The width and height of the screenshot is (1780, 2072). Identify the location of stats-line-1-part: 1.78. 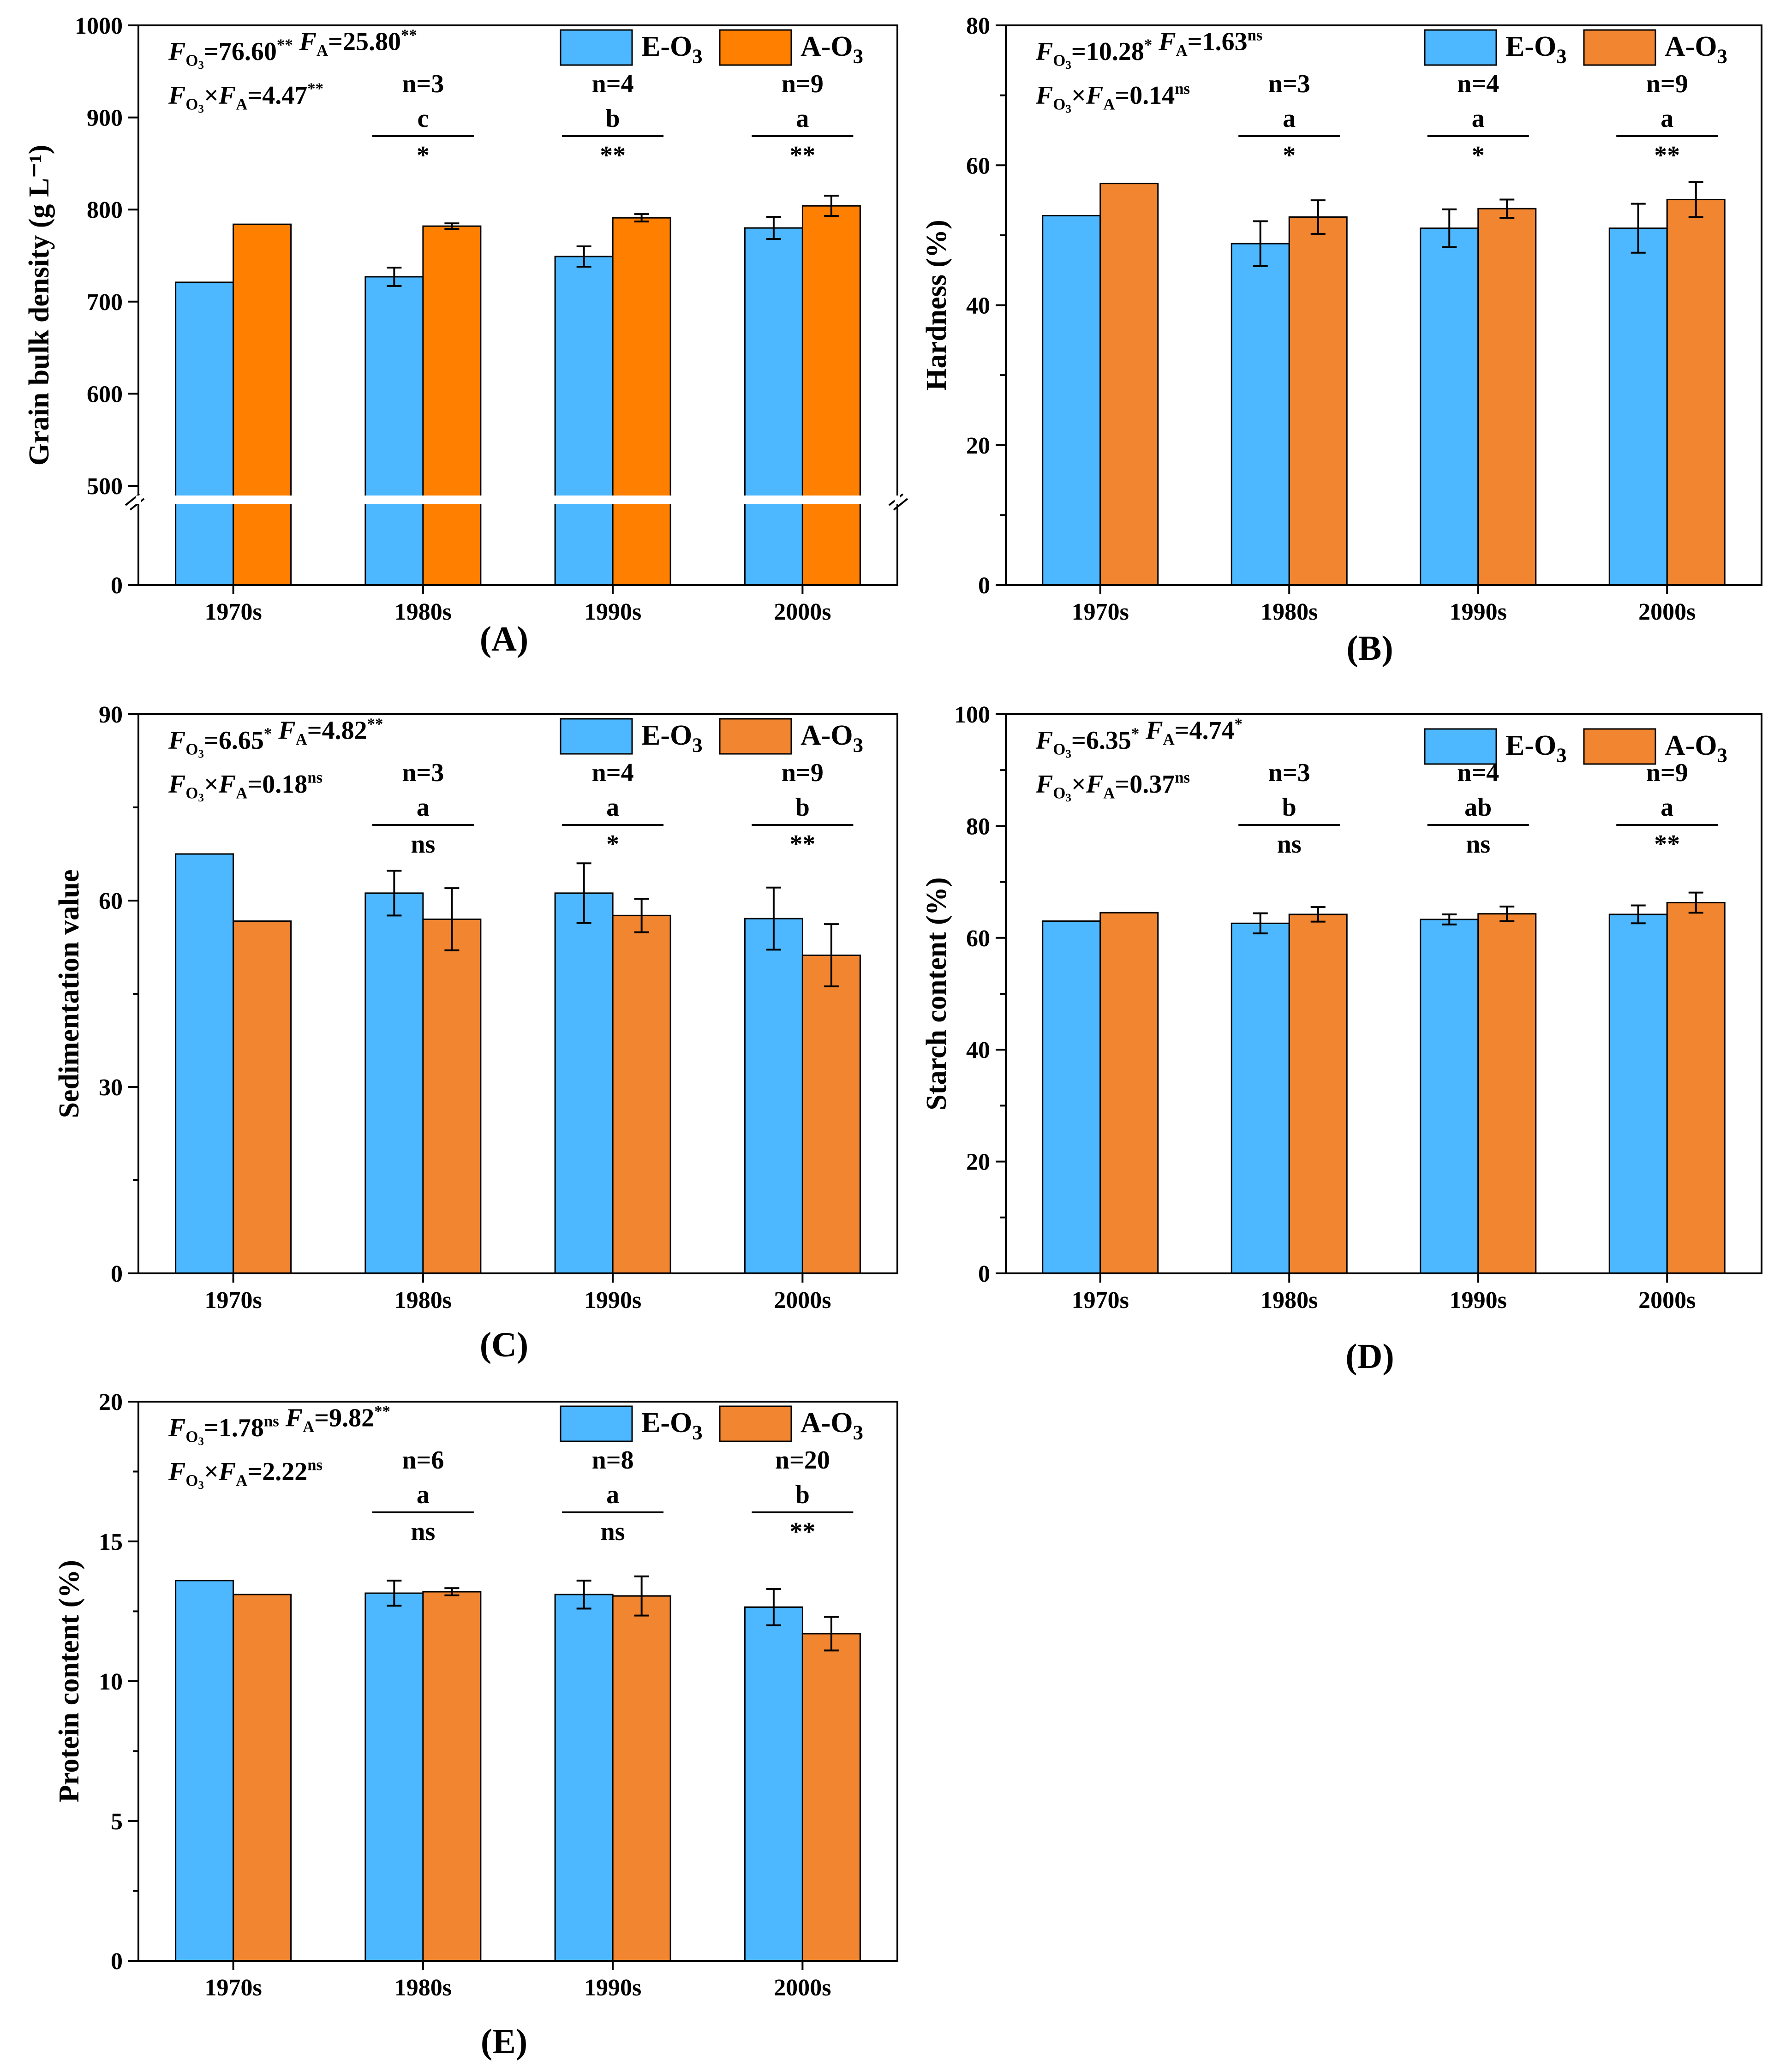
(241, 1428).